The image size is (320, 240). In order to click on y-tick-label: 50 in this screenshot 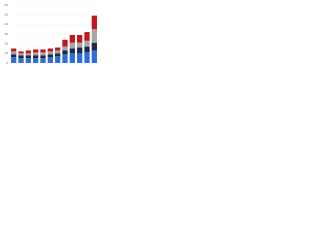, I will do `click(7, 14)`.